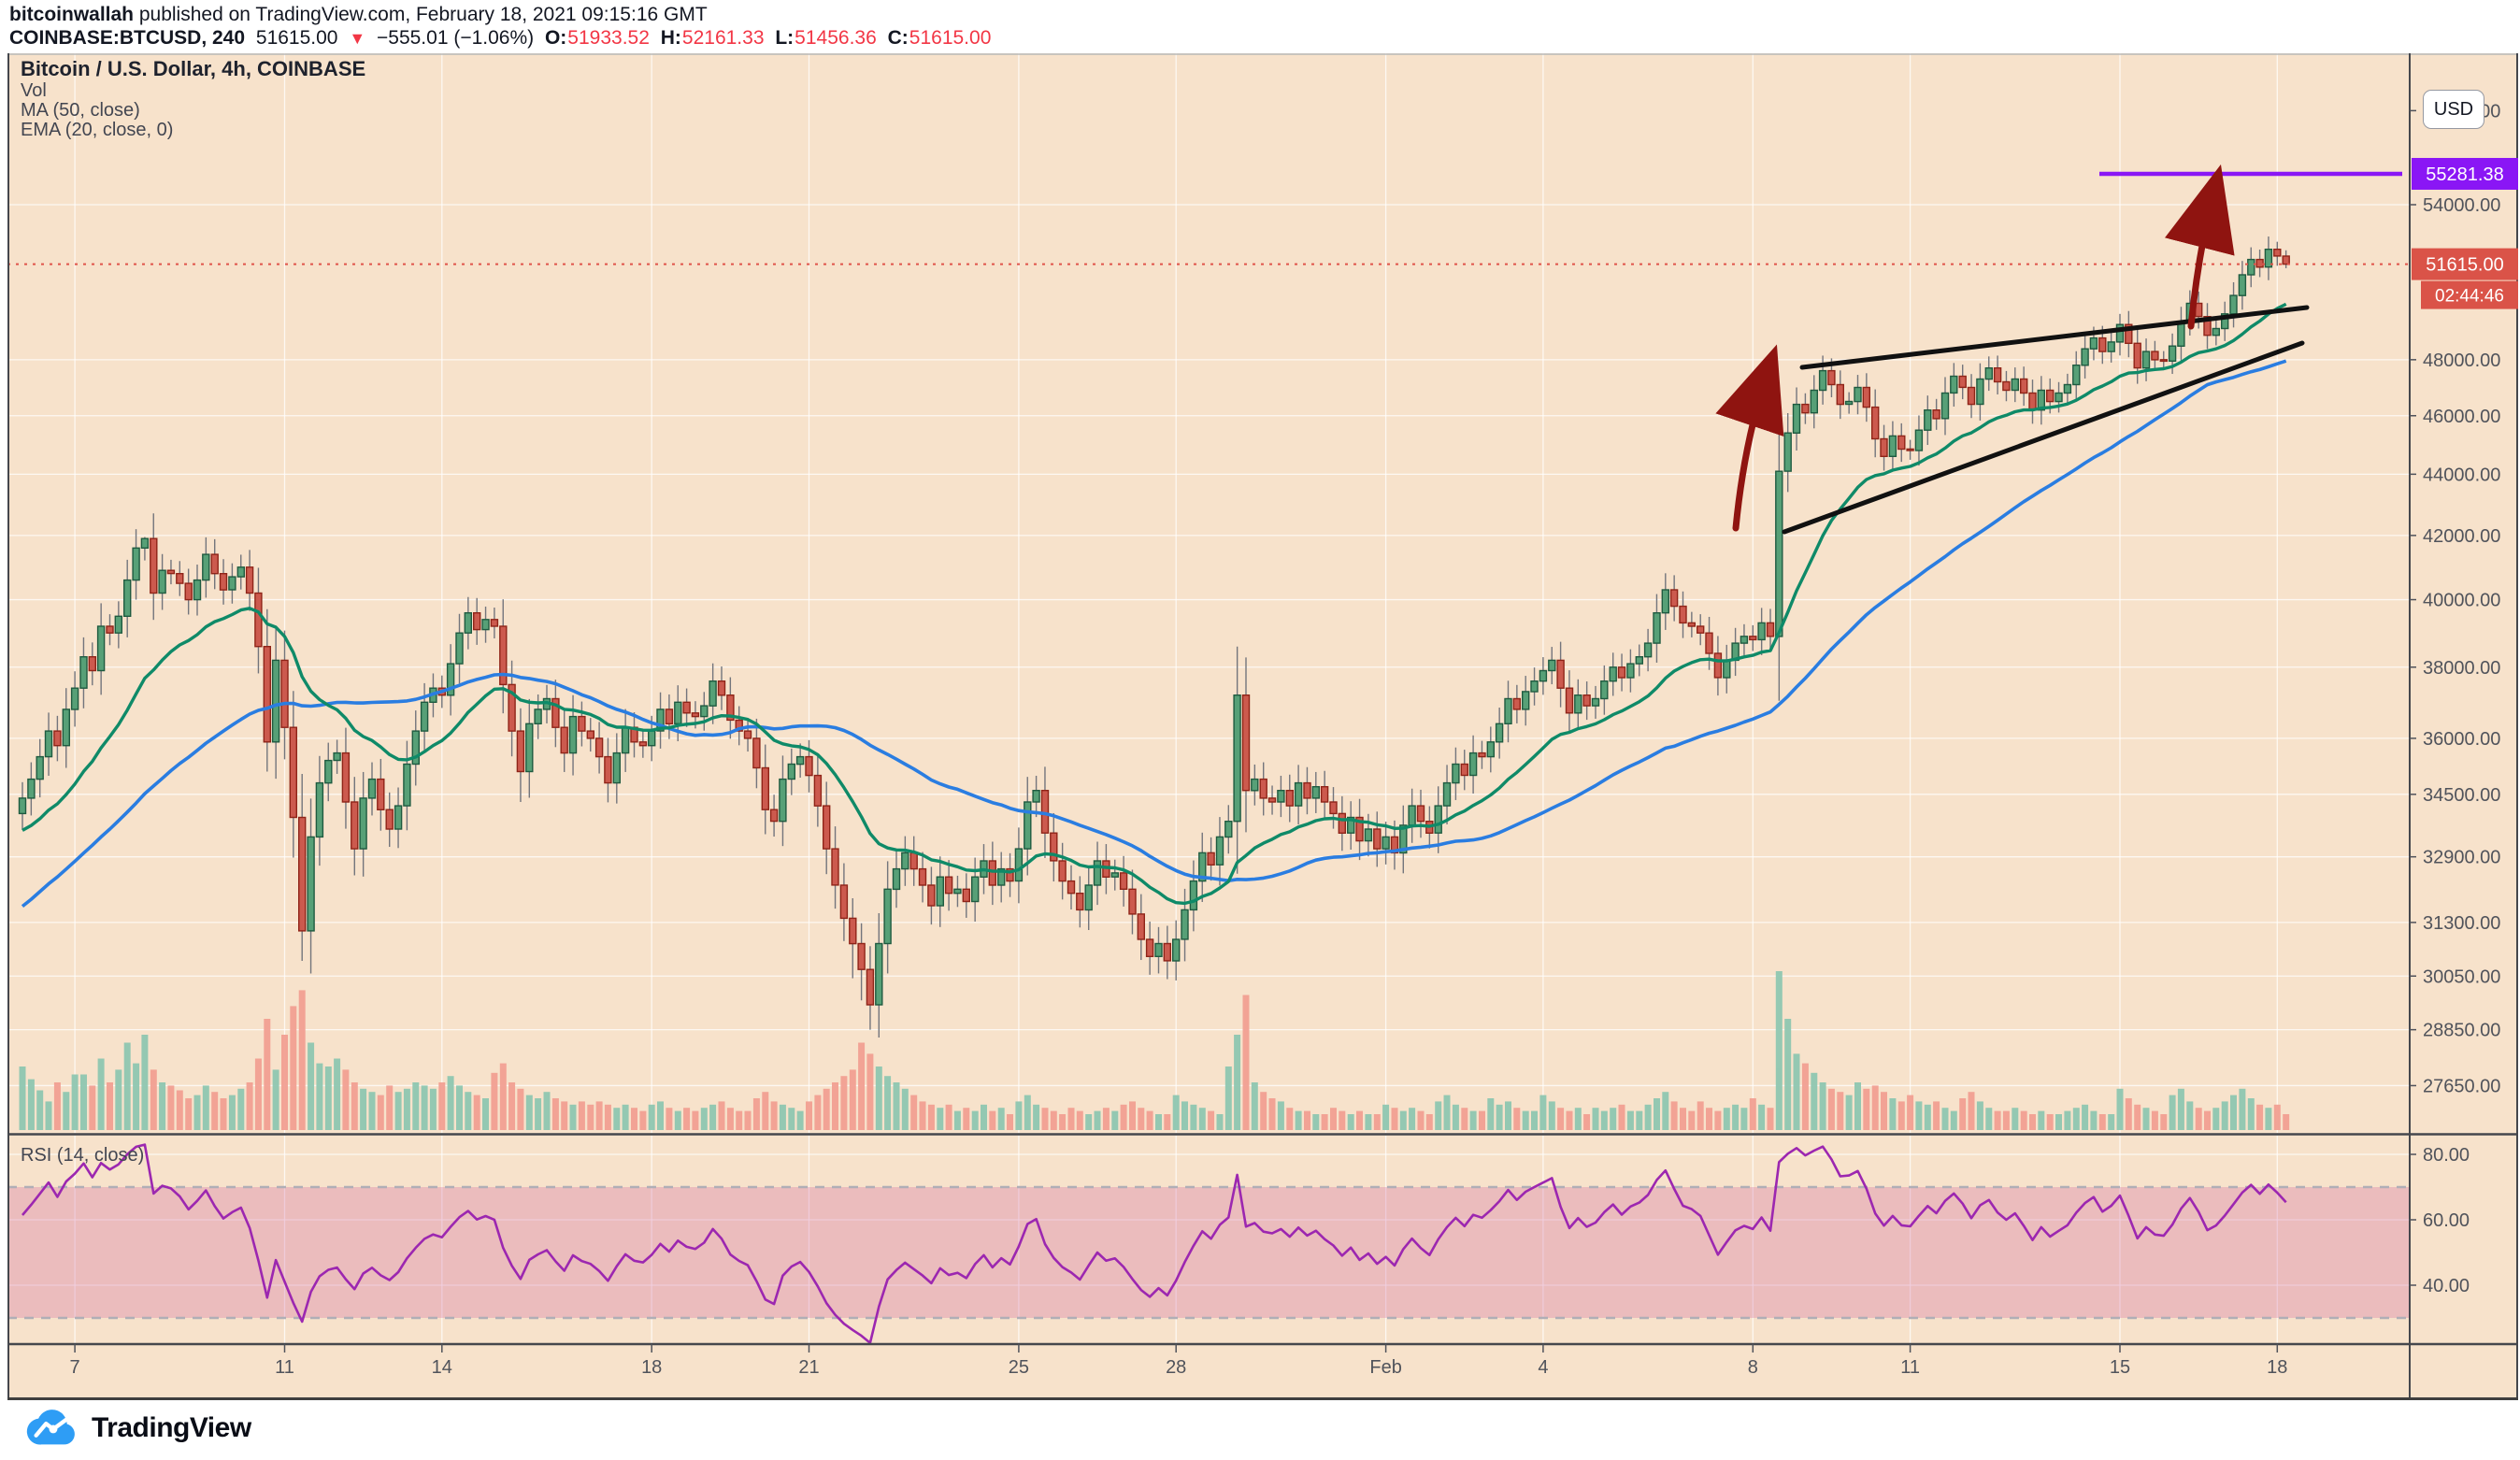  I want to click on svg-text: 4, so click(1543, 1367).